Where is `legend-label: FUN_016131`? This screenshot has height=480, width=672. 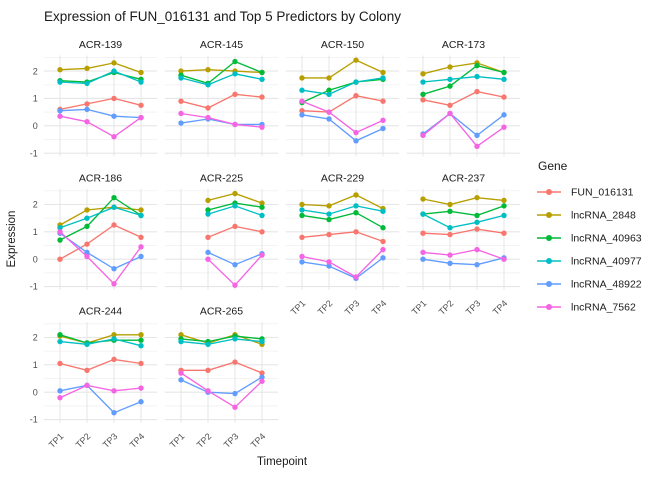
legend-label: FUN_016131 is located at coordinates (602, 193).